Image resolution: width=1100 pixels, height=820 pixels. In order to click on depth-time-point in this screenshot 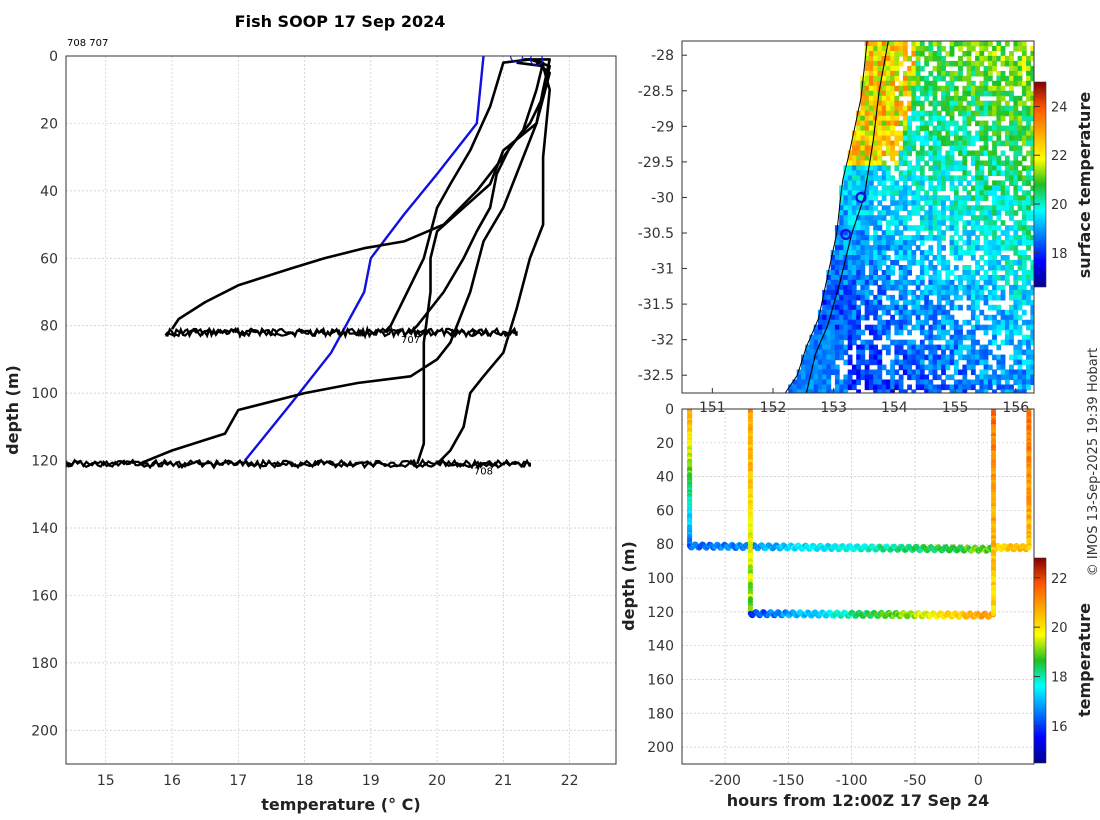, I will do `click(1029, 548)`.